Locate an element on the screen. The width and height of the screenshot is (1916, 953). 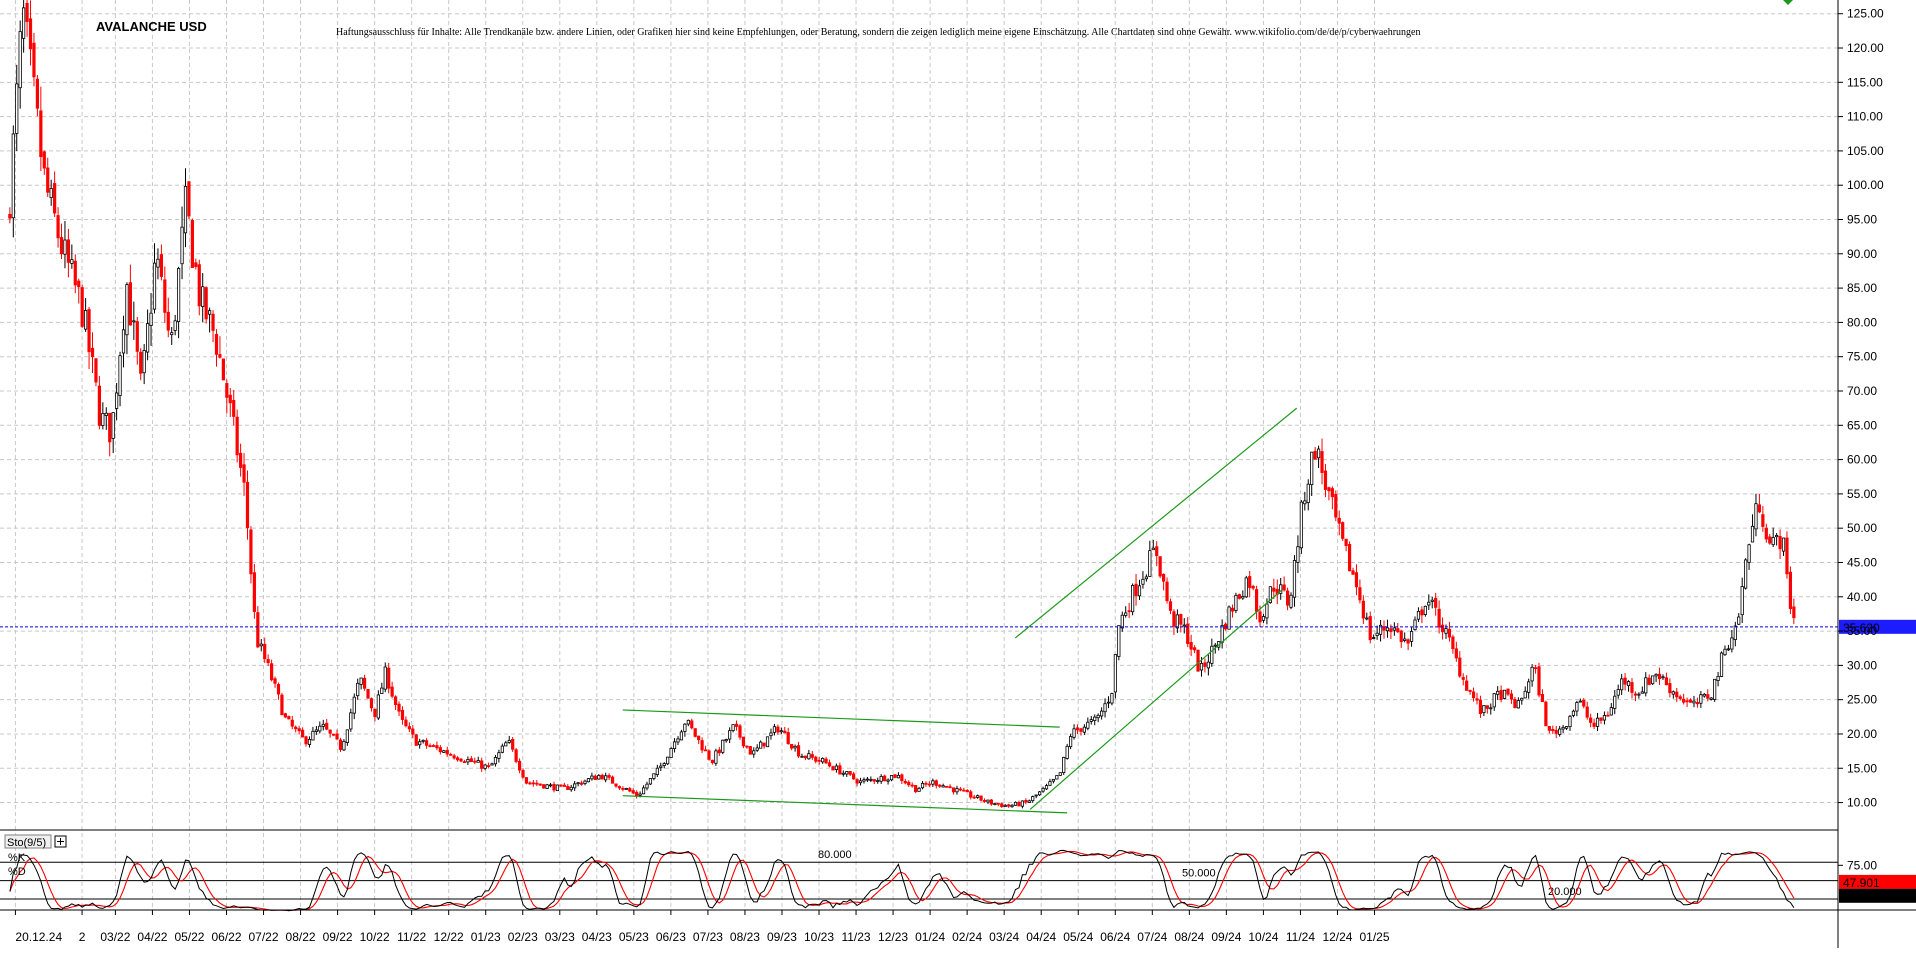
y-tick-label: 25.00 is located at coordinates (1862, 700).